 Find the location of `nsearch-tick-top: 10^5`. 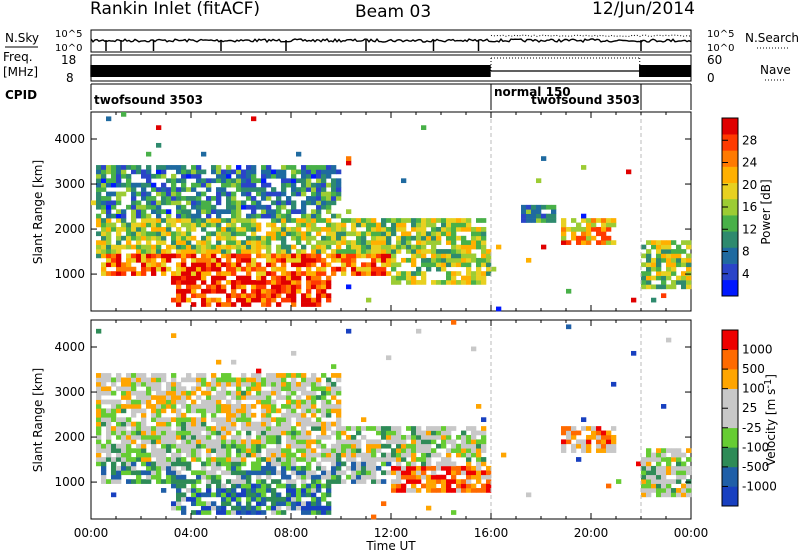

nsearch-tick-top: 10^5 is located at coordinates (720, 34).